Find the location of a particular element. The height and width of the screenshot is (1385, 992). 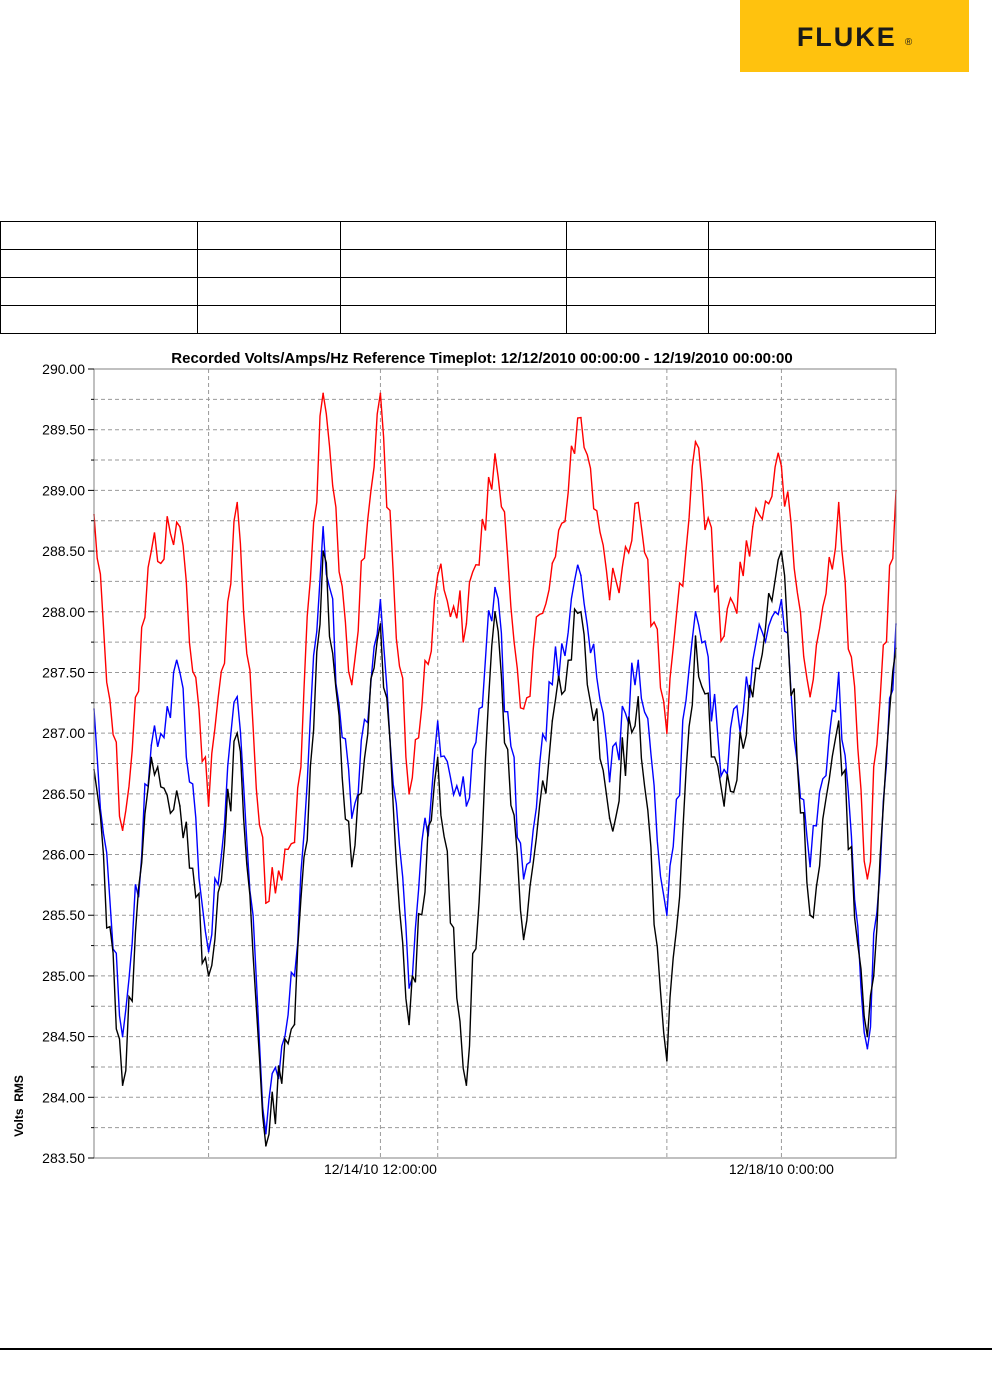

y-tick-label: 287.00 is located at coordinates (63, 733).